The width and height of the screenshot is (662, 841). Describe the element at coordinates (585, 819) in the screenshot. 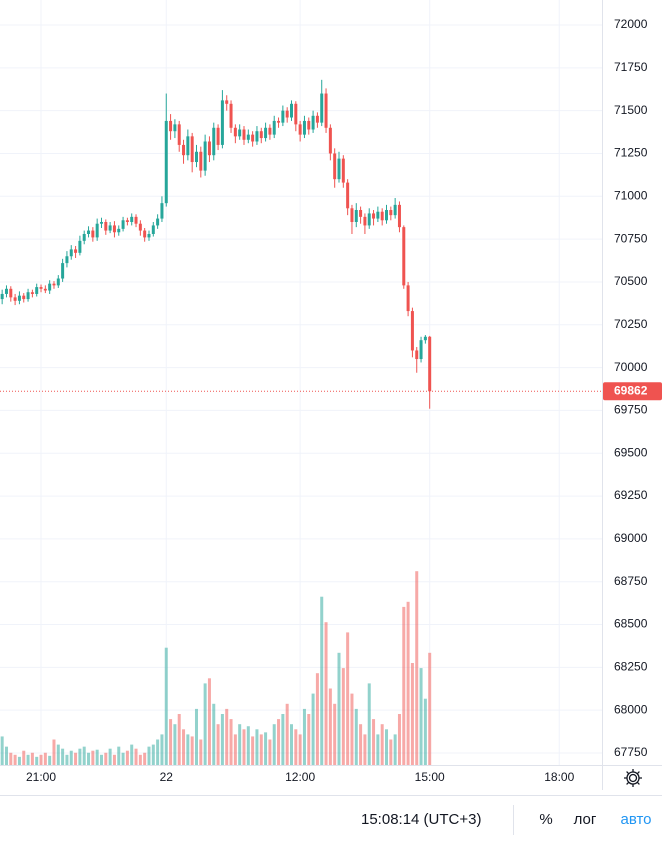

I see `log-button: лог` at that location.